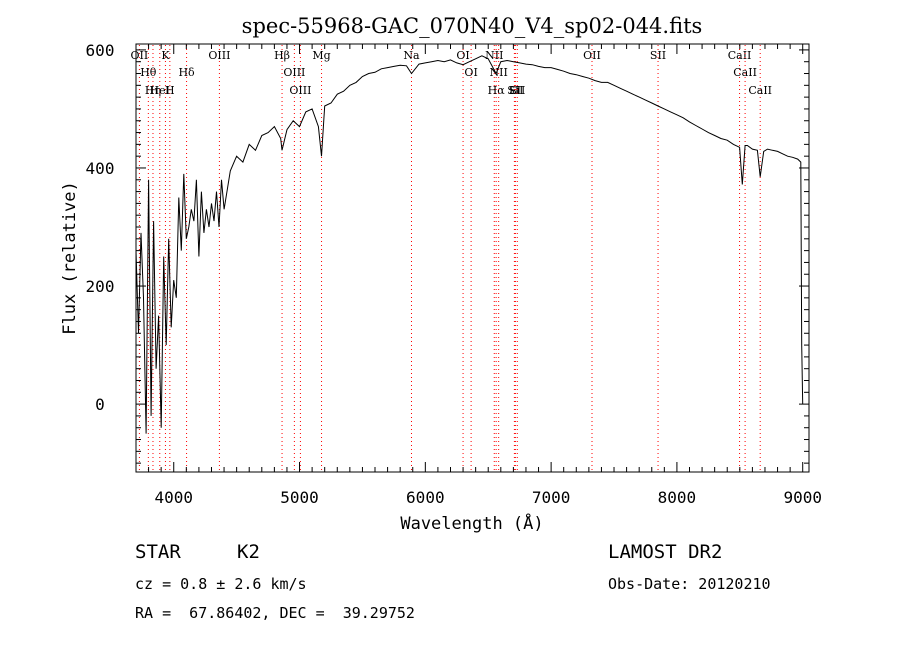 This screenshot has width=900, height=650. Describe the element at coordinates (173, 497) in the screenshot. I see `x-tick-label: 4000` at that location.